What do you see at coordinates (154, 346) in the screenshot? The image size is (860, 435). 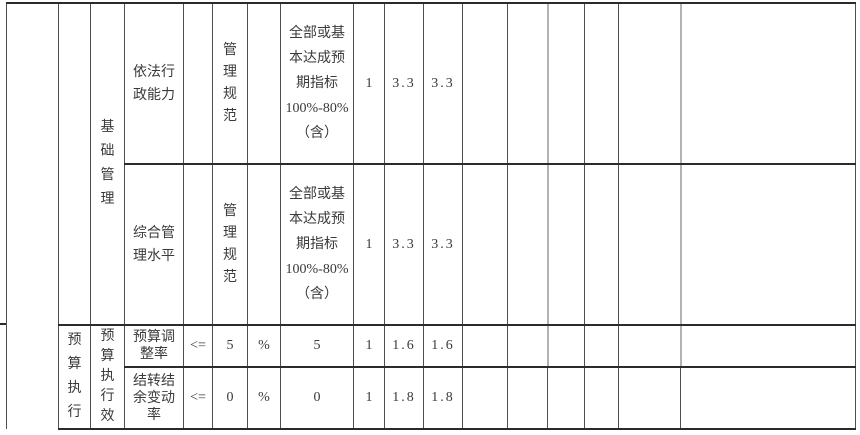 I see `indicator-name-cell: 预算调整率` at bounding box center [154, 346].